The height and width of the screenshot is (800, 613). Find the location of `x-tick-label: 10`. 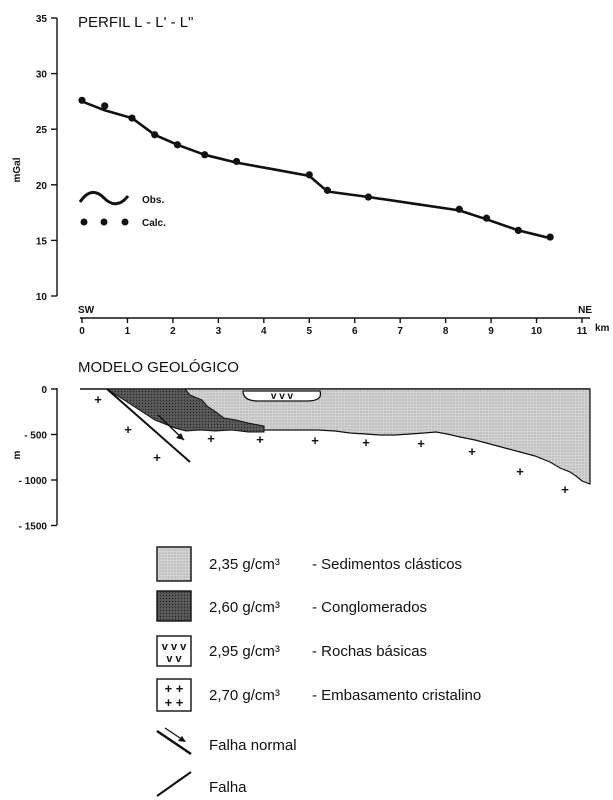

x-tick-label: 10 is located at coordinates (537, 331).